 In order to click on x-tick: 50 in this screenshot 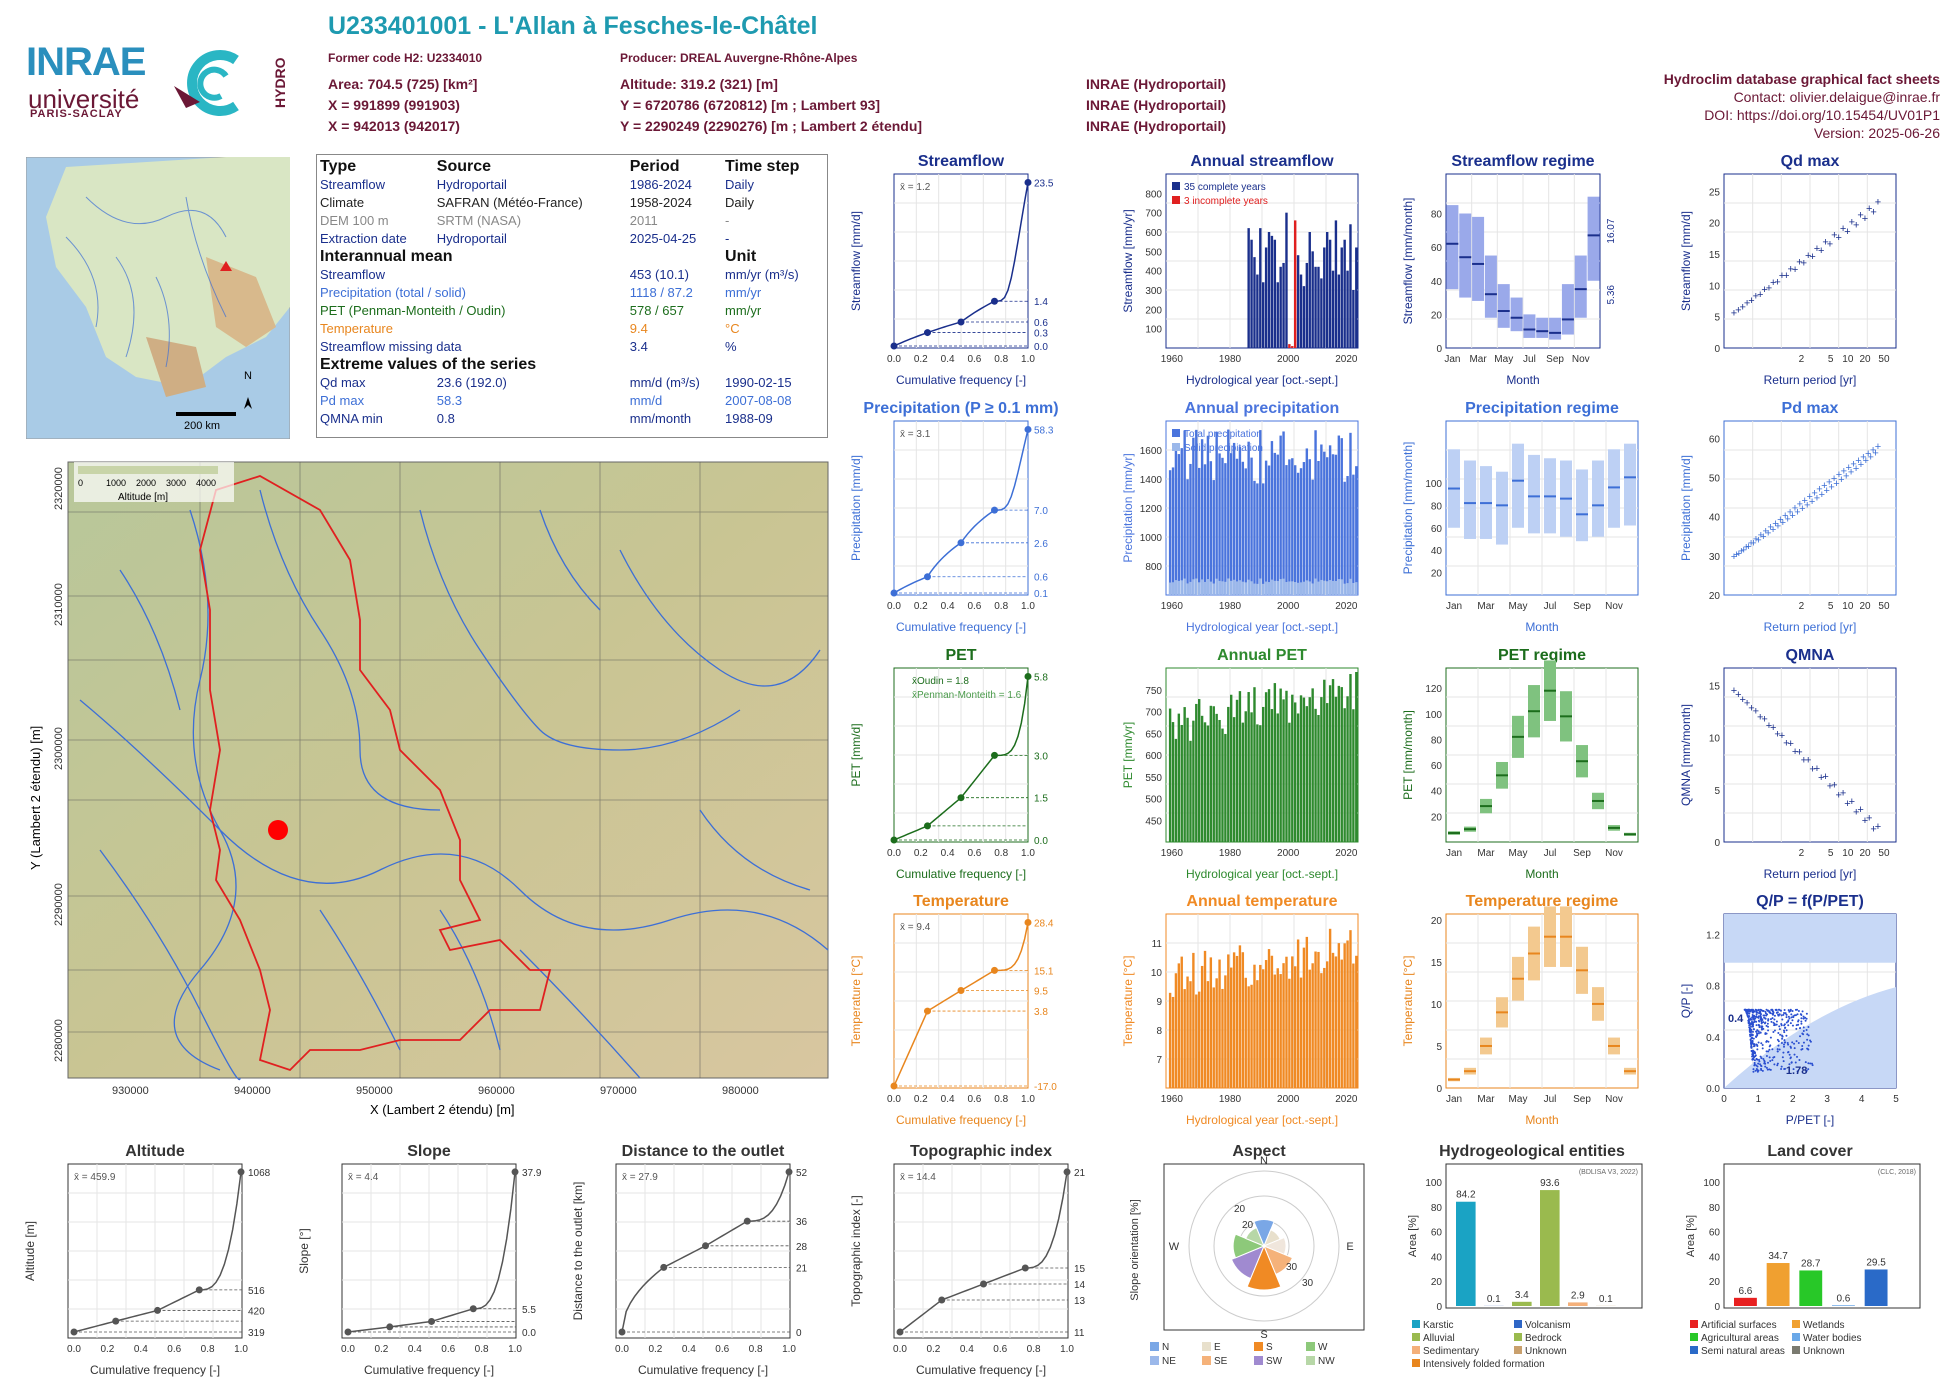, I will do `click(1884, 606)`.